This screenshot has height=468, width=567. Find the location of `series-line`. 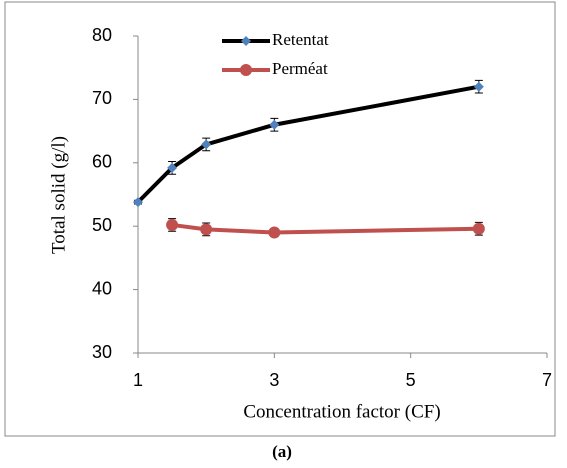

series-line is located at coordinates (325, 228).